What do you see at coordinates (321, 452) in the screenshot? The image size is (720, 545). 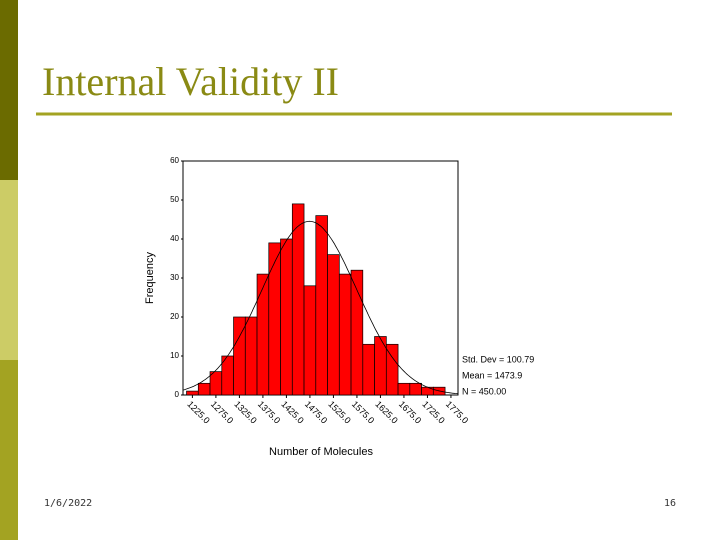 I see `x-axis-label: Number of Molecules` at bounding box center [321, 452].